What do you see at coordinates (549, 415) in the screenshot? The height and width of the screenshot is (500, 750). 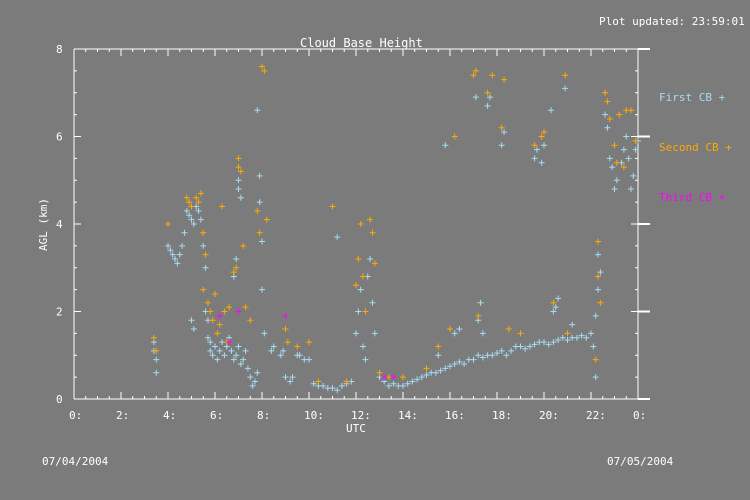 I see `x-tick-label: 20:` at bounding box center [549, 415].